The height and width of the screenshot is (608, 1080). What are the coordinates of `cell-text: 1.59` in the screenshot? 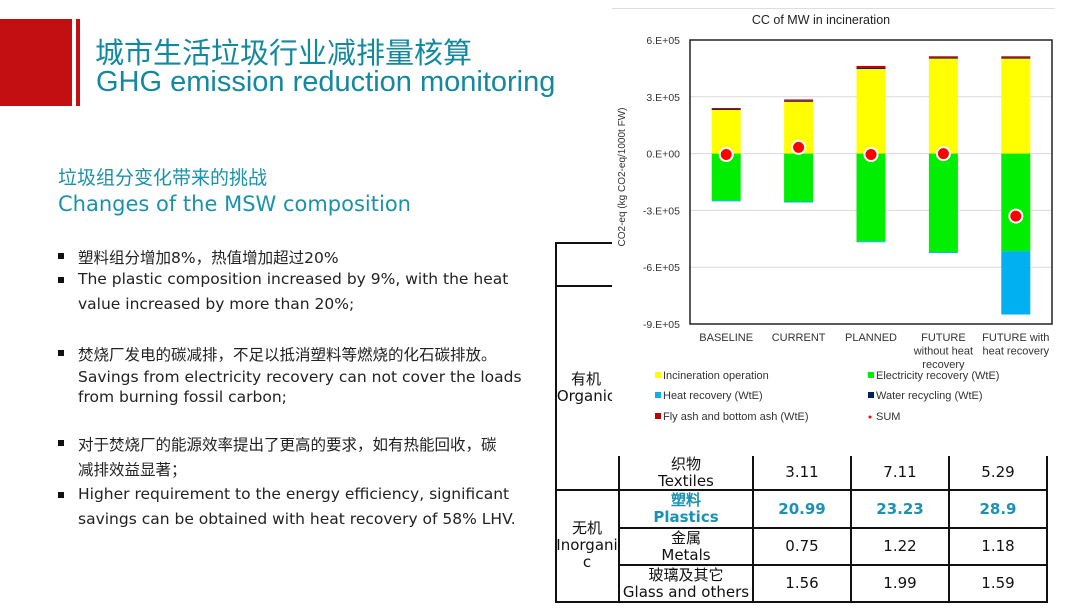 It's located at (998, 583).